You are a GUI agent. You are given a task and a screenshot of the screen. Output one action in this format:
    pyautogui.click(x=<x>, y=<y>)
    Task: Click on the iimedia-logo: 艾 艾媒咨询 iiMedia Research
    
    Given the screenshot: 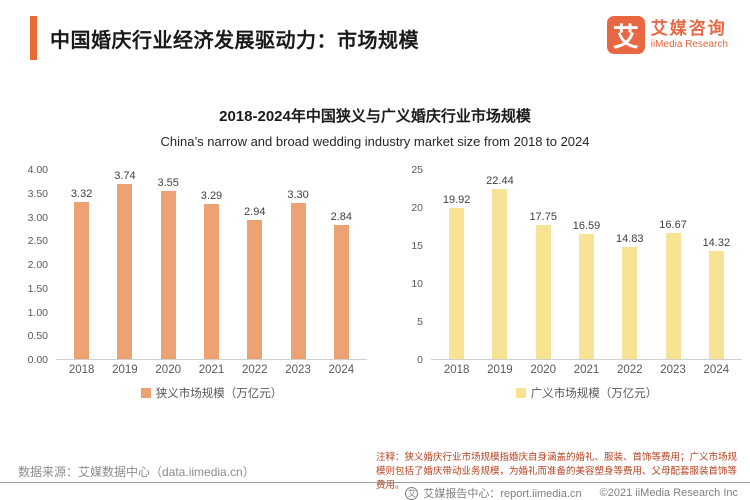 What is the action you would take?
    pyautogui.click(x=667, y=35)
    